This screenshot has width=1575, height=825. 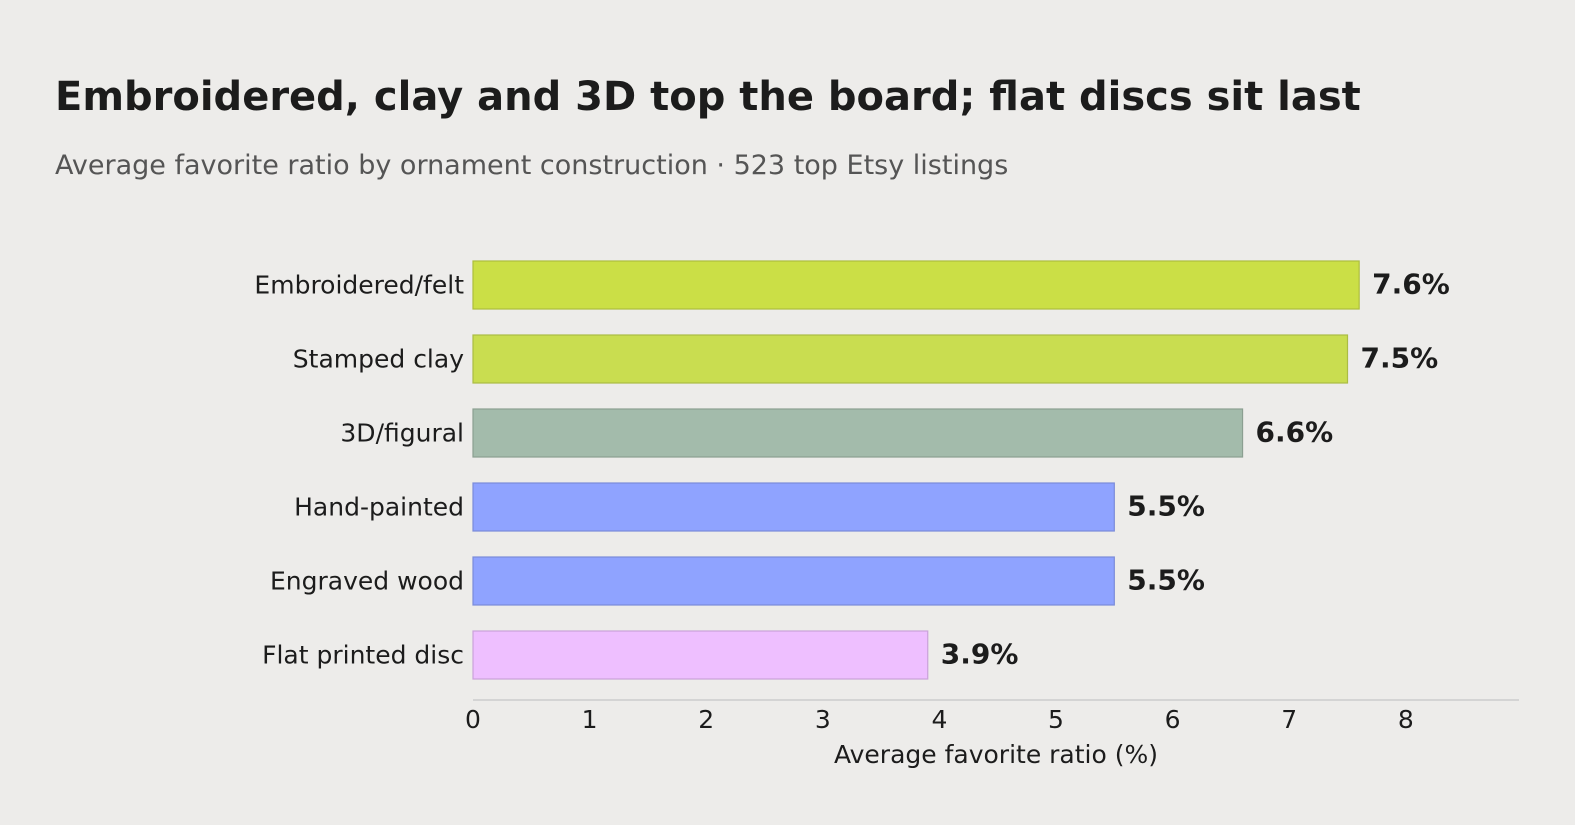 I want to click on x-tick-label-4: 4, so click(x=939, y=719).